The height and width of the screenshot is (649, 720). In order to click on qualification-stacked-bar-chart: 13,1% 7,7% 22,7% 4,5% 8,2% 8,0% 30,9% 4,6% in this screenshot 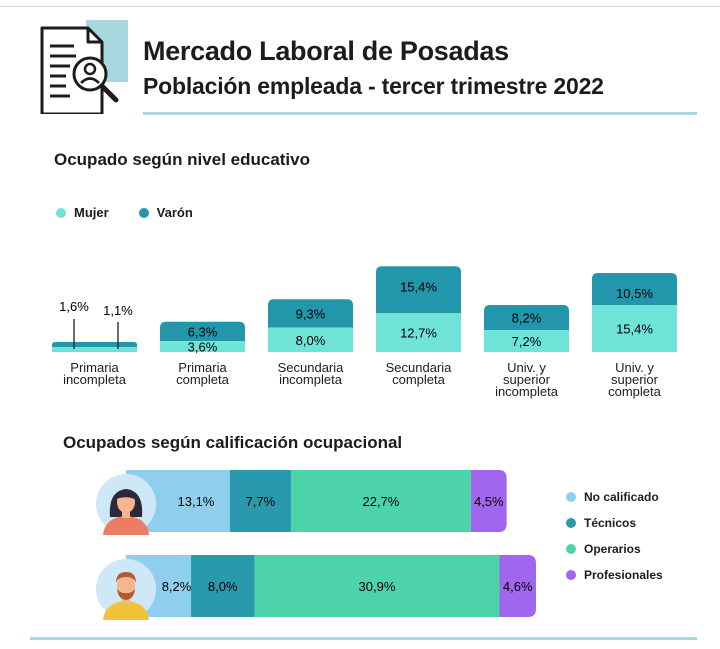, I will do `click(331, 543)`.